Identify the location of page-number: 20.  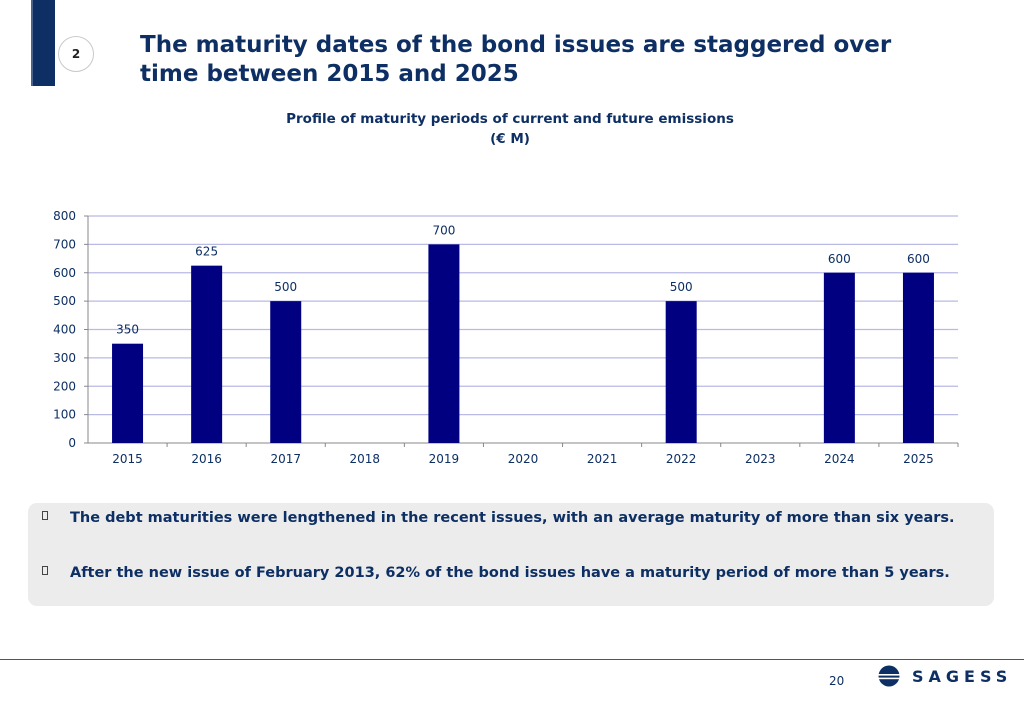
(837, 681).